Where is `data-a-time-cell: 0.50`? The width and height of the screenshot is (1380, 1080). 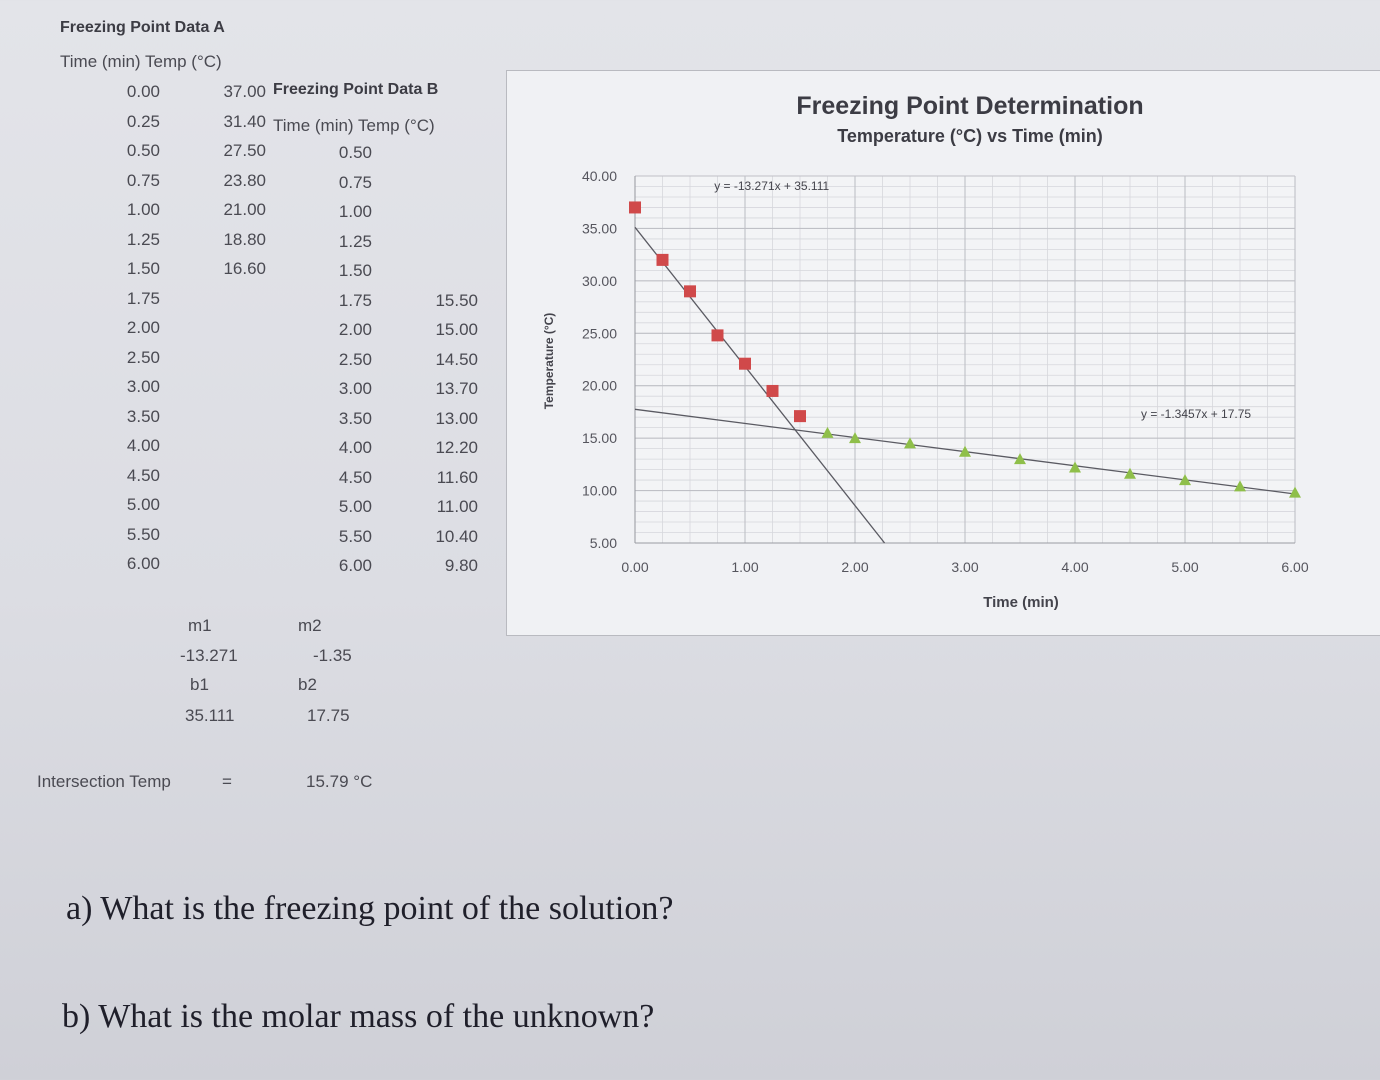
data-a-time-cell: 0.50 is located at coordinates (143, 150).